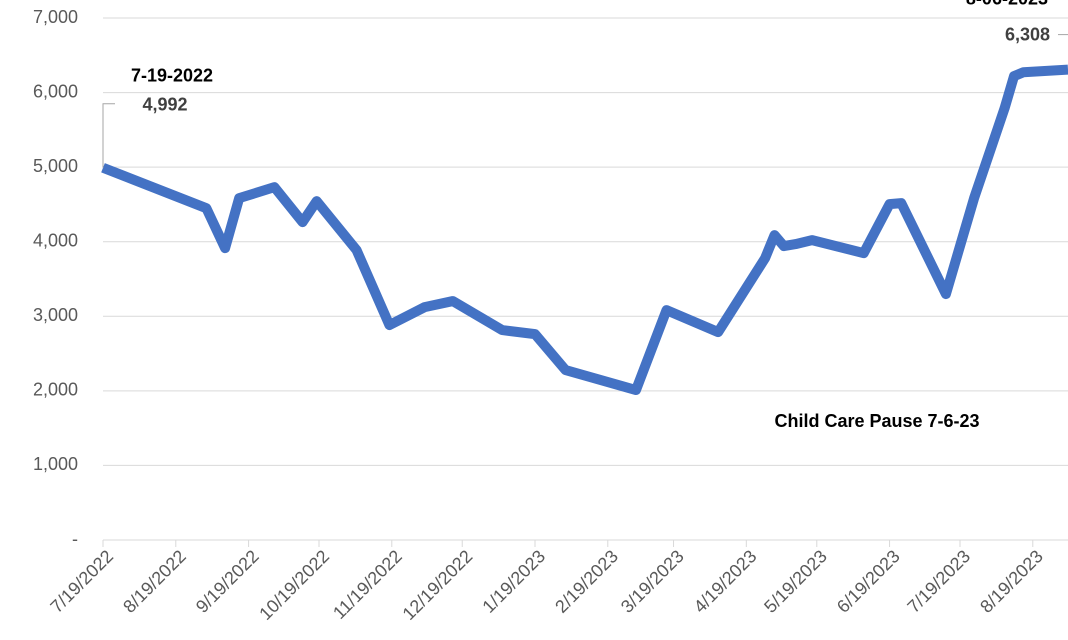  What do you see at coordinates (1007, 4) in the screenshot?
I see `date-label: 8-06-2023` at bounding box center [1007, 4].